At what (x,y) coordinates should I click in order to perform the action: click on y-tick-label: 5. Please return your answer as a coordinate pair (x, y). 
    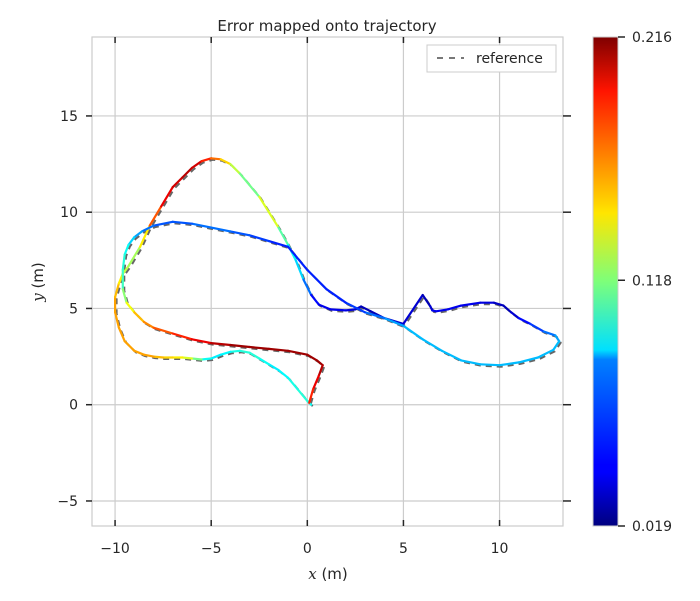
    Looking at the image, I should click on (73, 309).